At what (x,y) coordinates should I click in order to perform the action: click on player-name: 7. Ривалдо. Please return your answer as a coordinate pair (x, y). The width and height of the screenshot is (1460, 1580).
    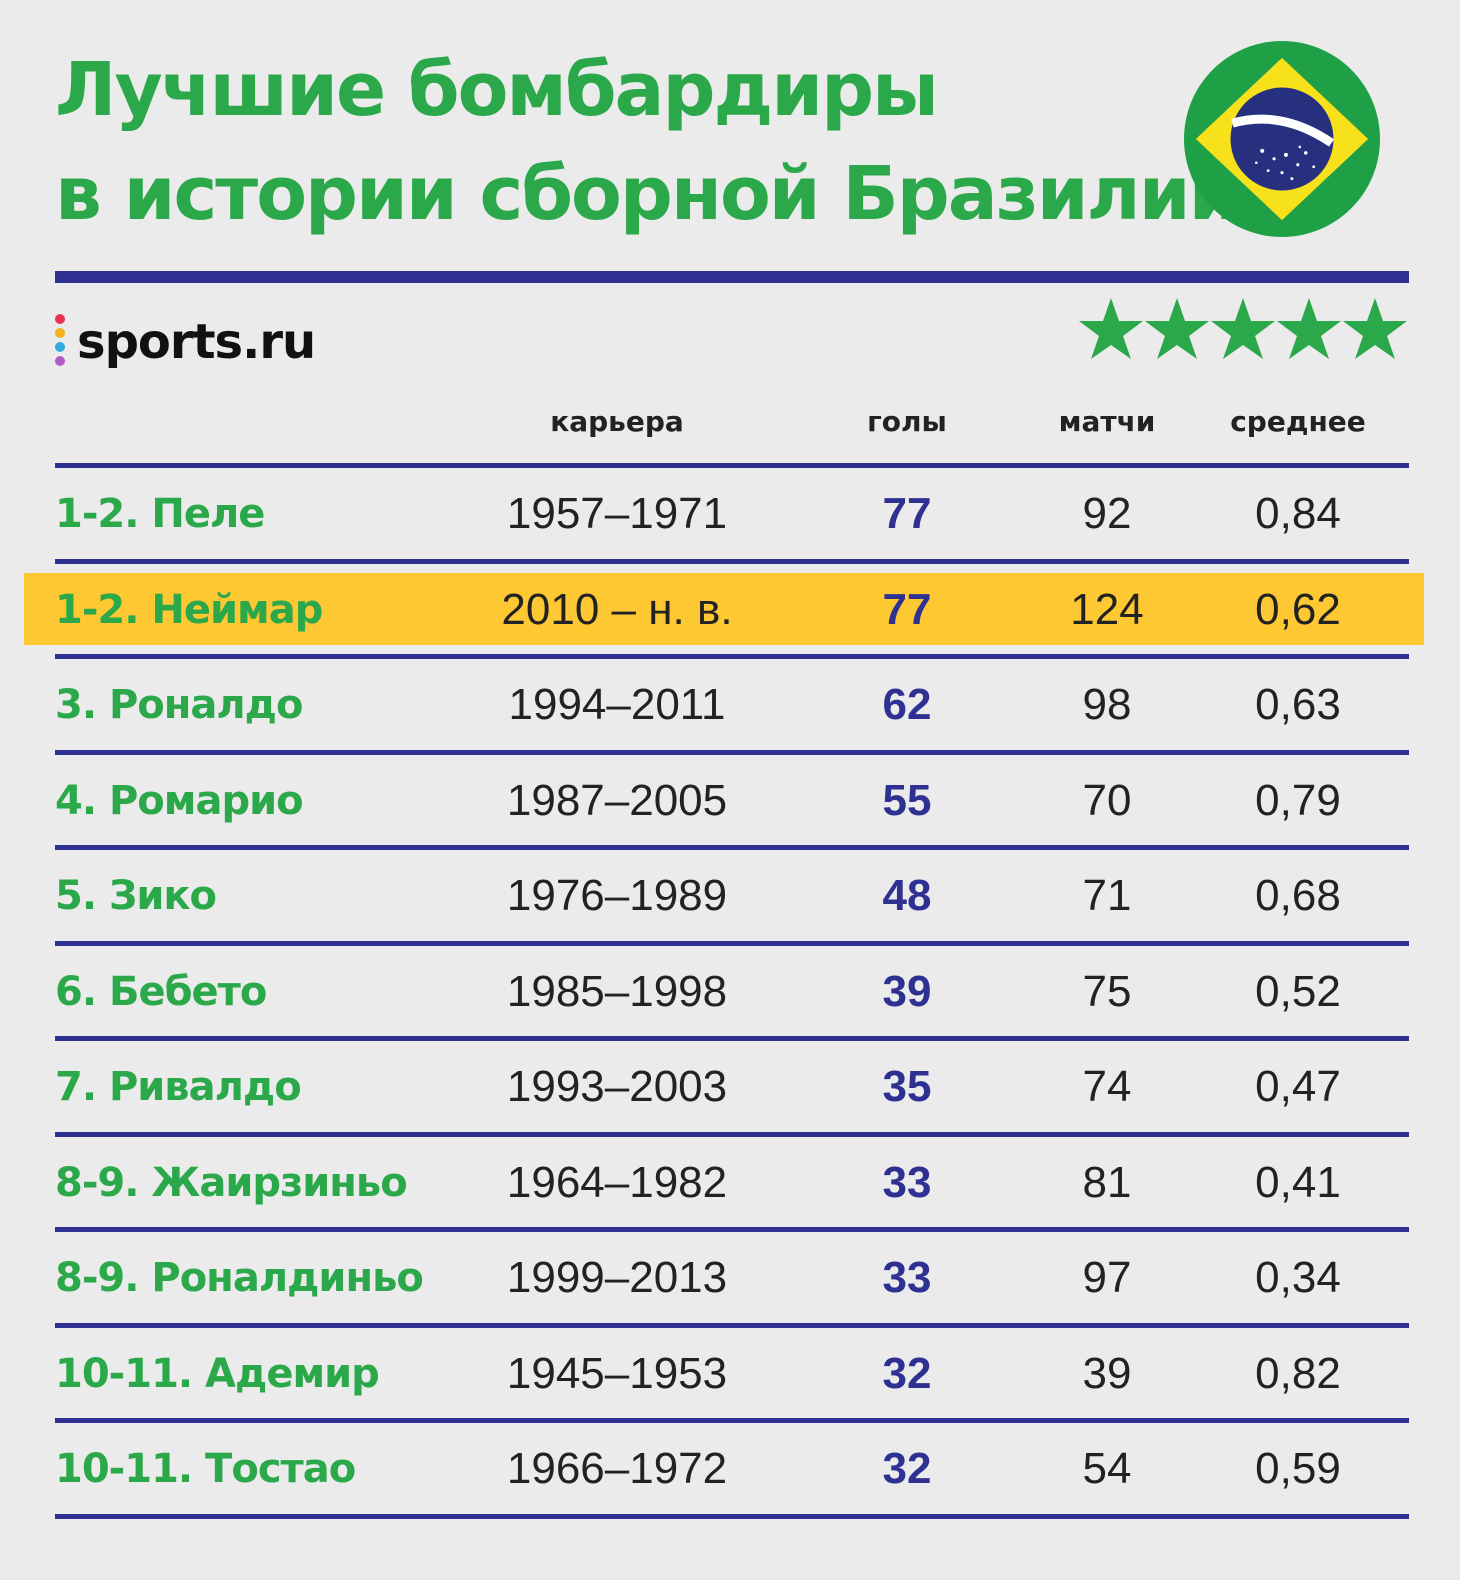
    Looking at the image, I should click on (178, 1087).